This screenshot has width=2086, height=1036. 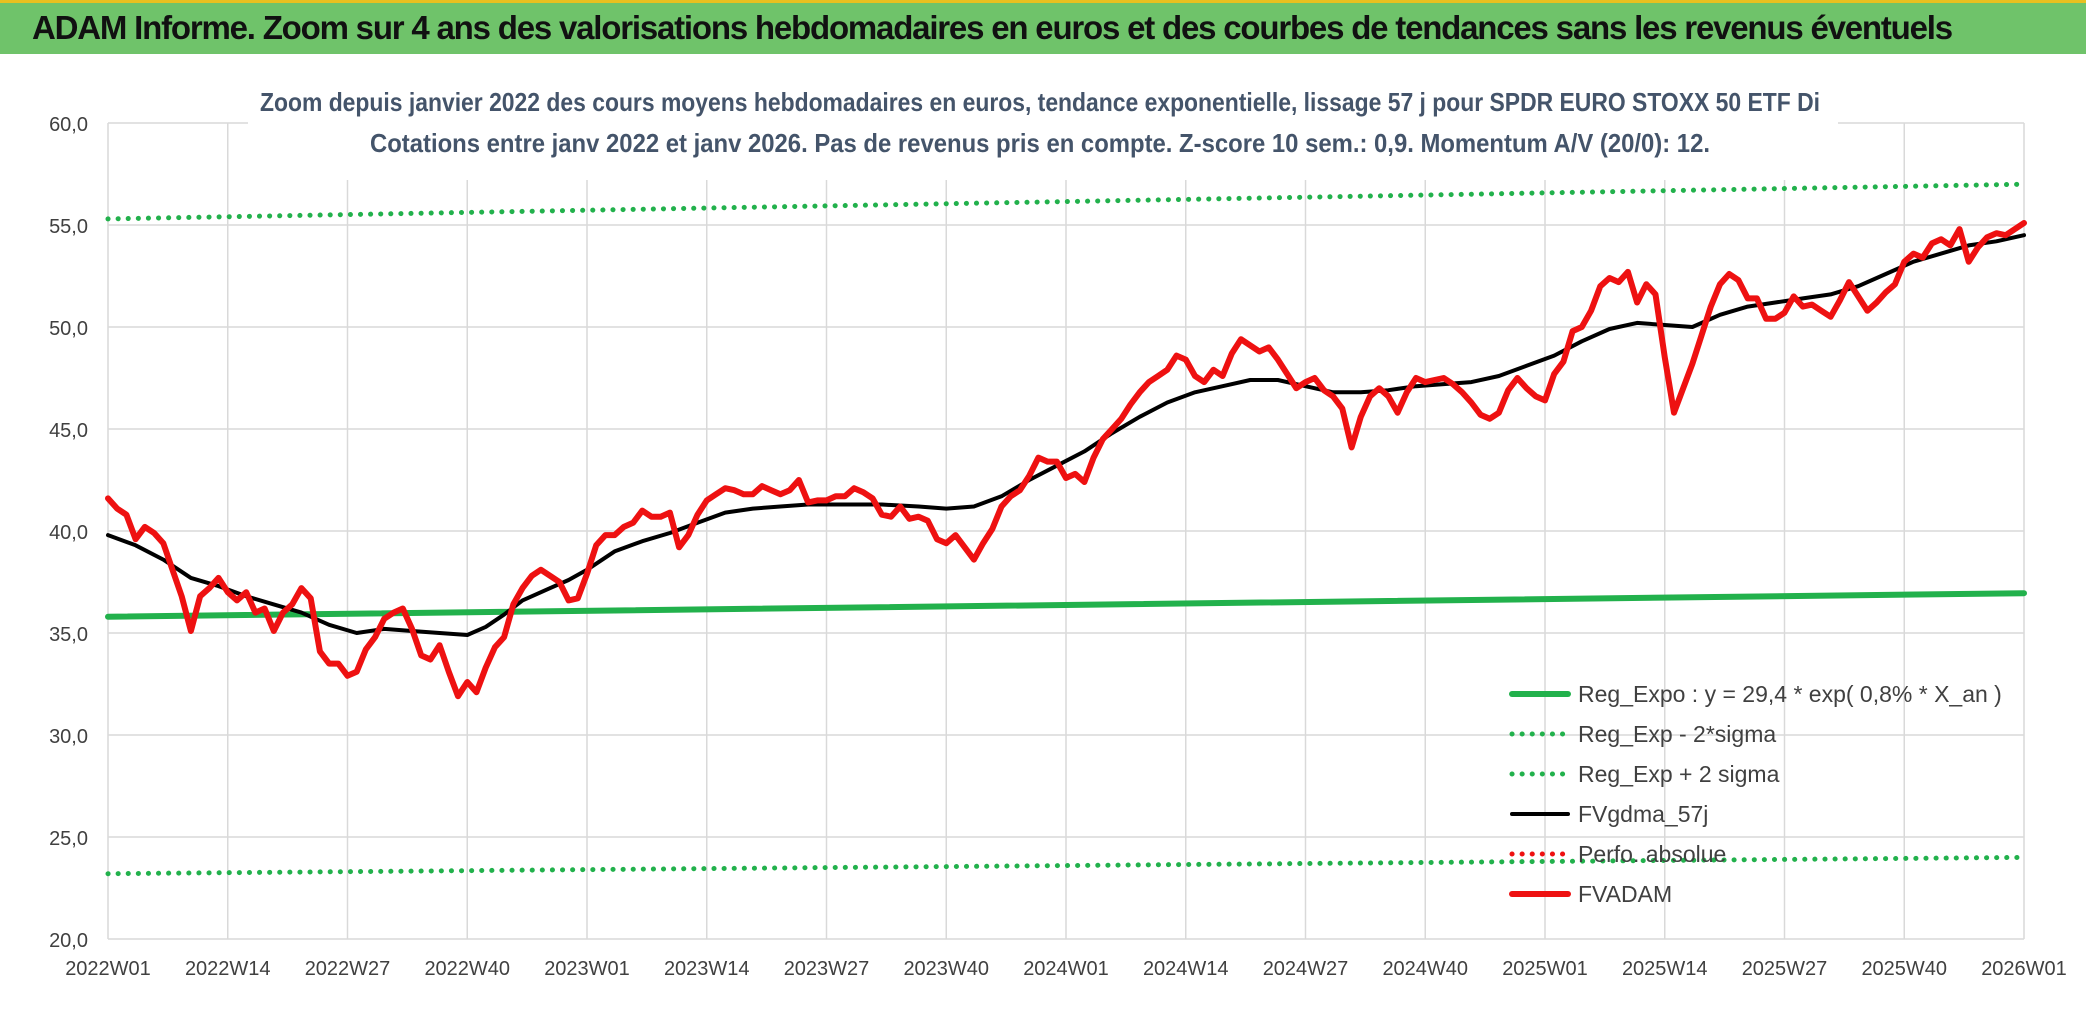 What do you see at coordinates (827, 969) in the screenshot?
I see `x-tick-label: 2023W27` at bounding box center [827, 969].